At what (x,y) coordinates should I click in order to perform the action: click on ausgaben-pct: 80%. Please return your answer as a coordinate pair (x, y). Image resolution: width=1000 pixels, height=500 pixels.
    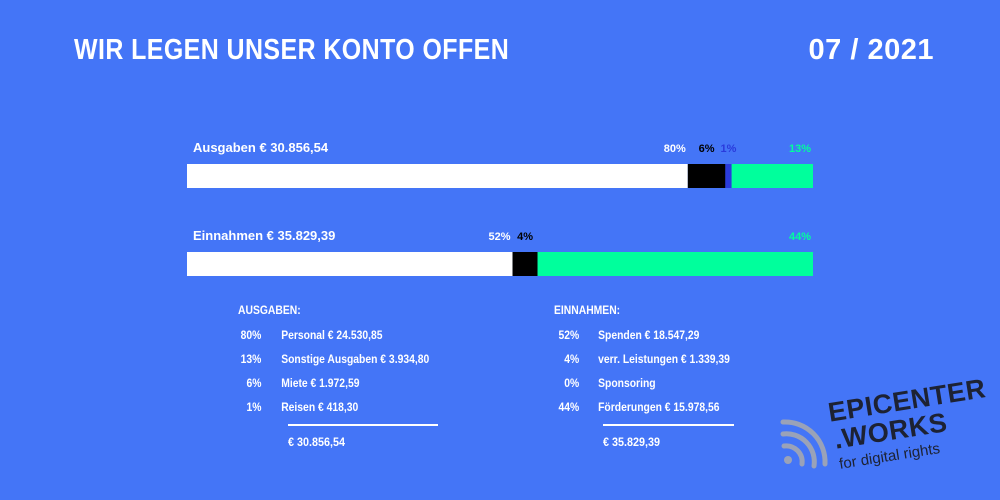
    Looking at the image, I should click on (251, 336).